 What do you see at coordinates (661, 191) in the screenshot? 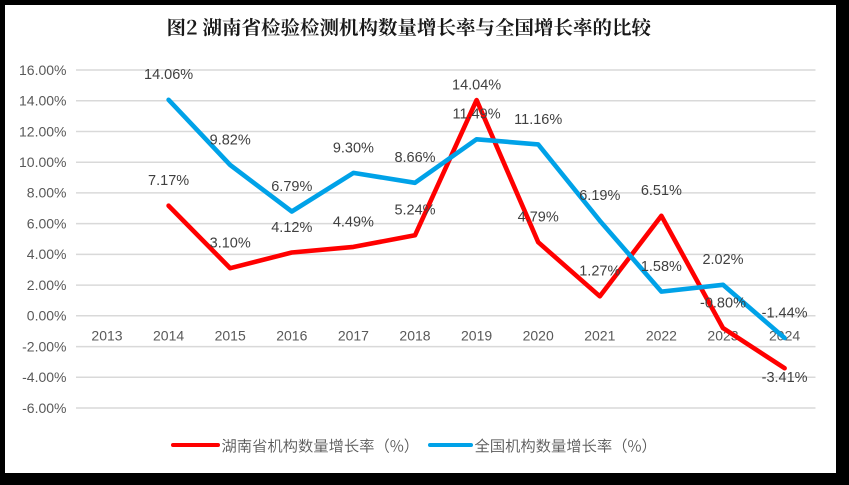
I see `svg-text: 6.51%` at bounding box center [661, 191].